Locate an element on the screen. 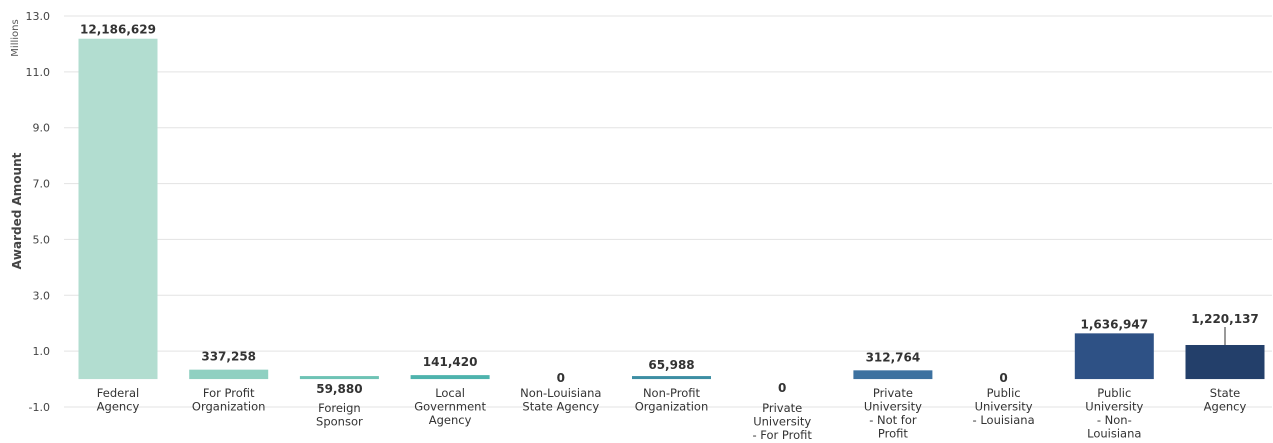  y-tick-label: 13.0 is located at coordinates (38, 16).